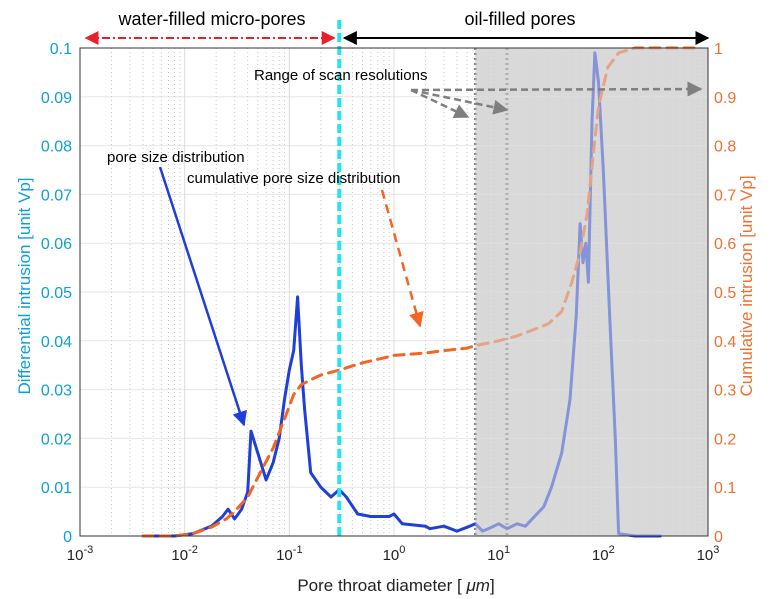 This screenshot has height=599, width=770. What do you see at coordinates (725, 293) in the screenshot?
I see `y-right-tick-label: 0.5` at bounding box center [725, 293].